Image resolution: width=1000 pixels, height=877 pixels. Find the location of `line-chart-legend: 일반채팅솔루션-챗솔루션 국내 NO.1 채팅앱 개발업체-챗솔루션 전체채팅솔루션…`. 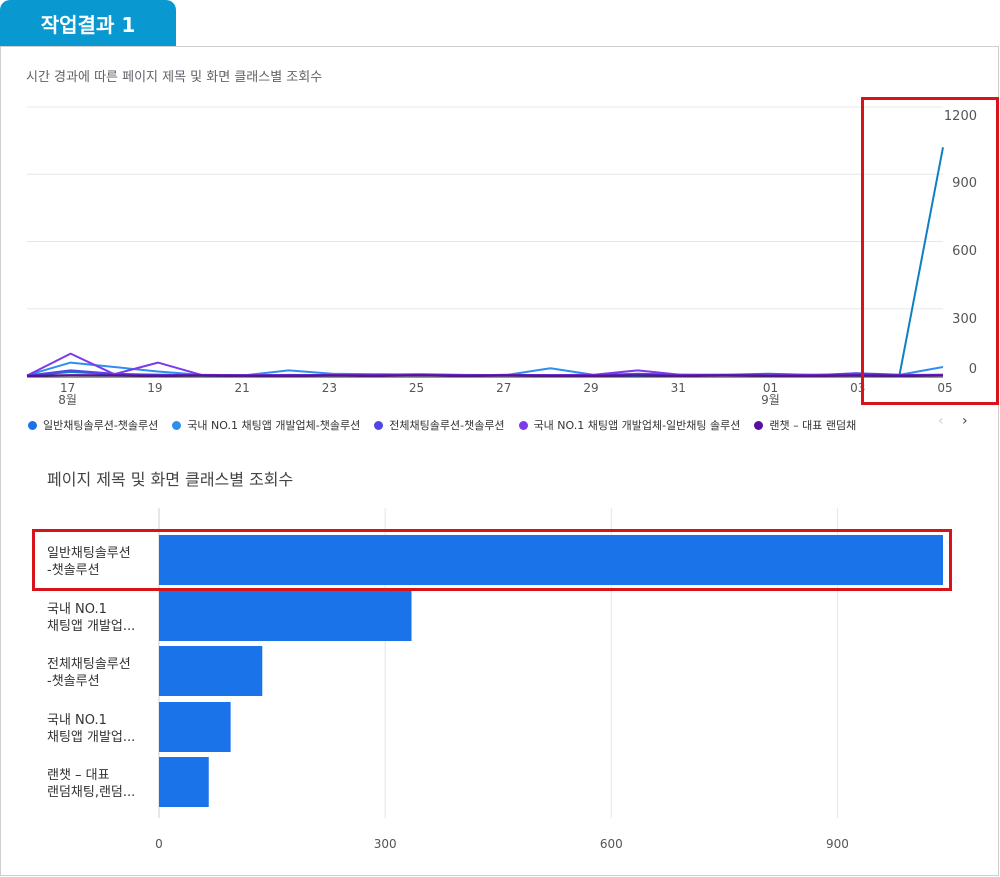

line-chart-legend: 일반채팅솔루션-챗솔루션 국내 NO.1 채팅앱 개발업체-챗솔루션 전체채팅솔루션… is located at coordinates (488, 425).